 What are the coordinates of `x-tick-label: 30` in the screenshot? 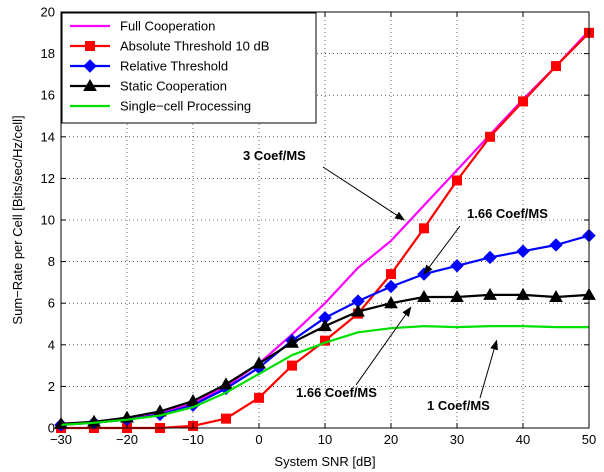 It's located at (457, 439).